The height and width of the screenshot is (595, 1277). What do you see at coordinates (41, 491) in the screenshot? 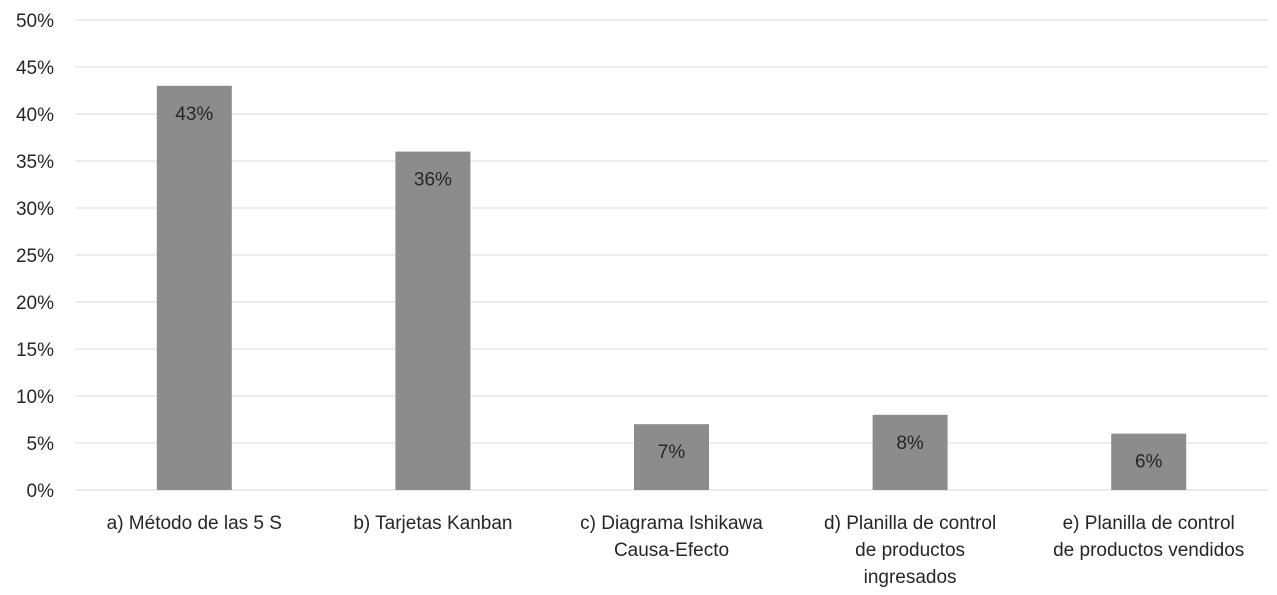
I see `y-tick-label: 0%` at bounding box center [41, 491].